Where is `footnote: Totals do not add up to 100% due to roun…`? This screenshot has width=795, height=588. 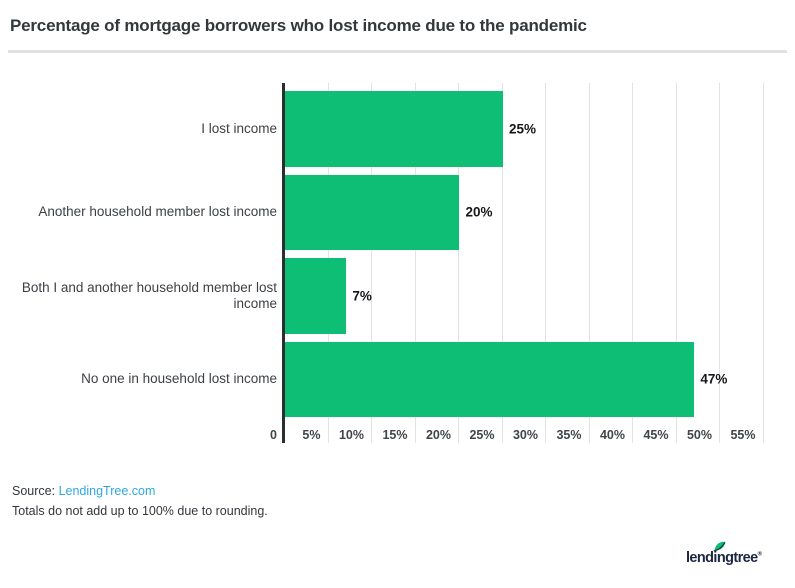
footnote: Totals do not add up to 100% due to roun… is located at coordinates (140, 511).